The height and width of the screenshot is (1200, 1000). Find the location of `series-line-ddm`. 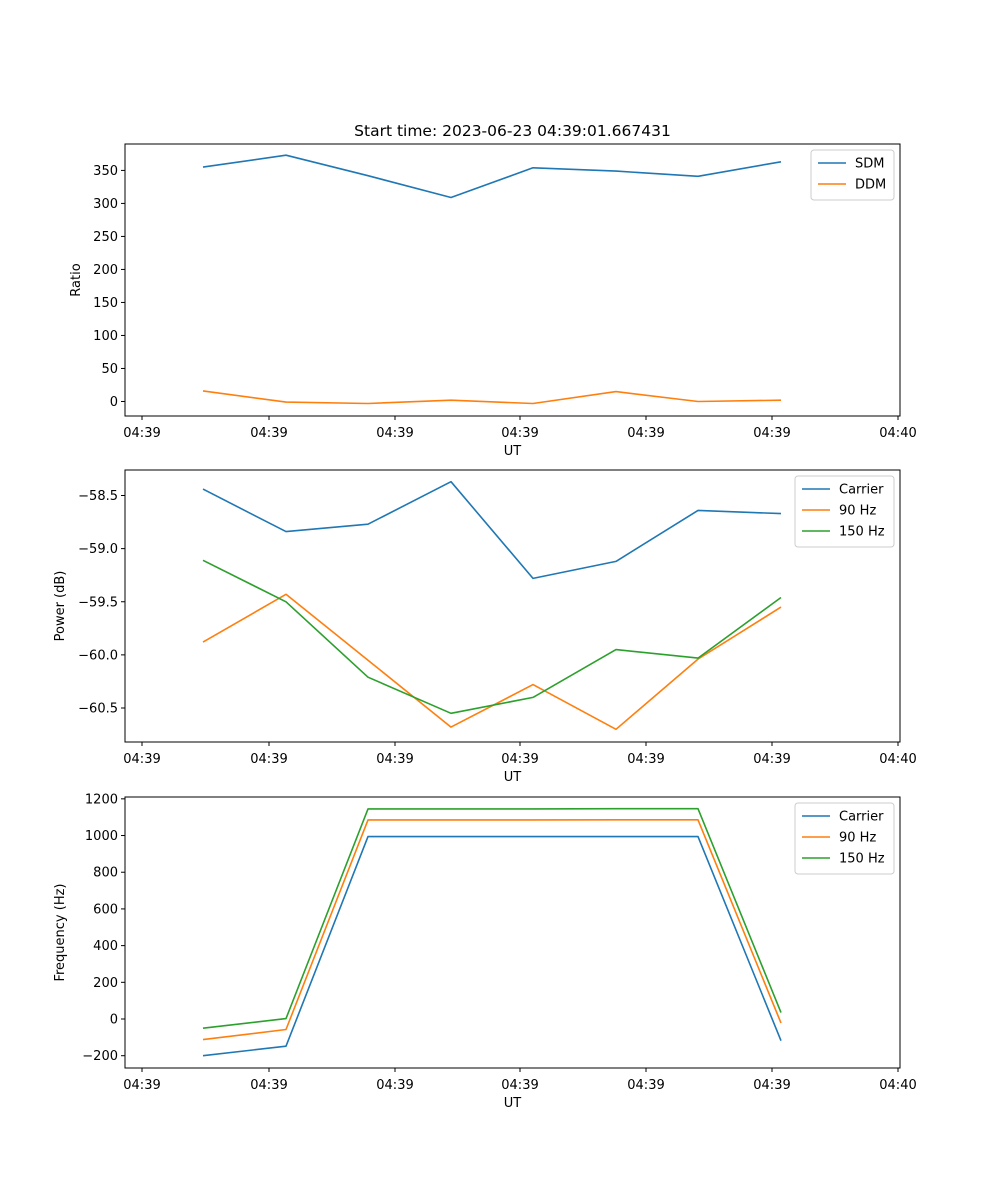

series-line-ddm is located at coordinates (492, 397).